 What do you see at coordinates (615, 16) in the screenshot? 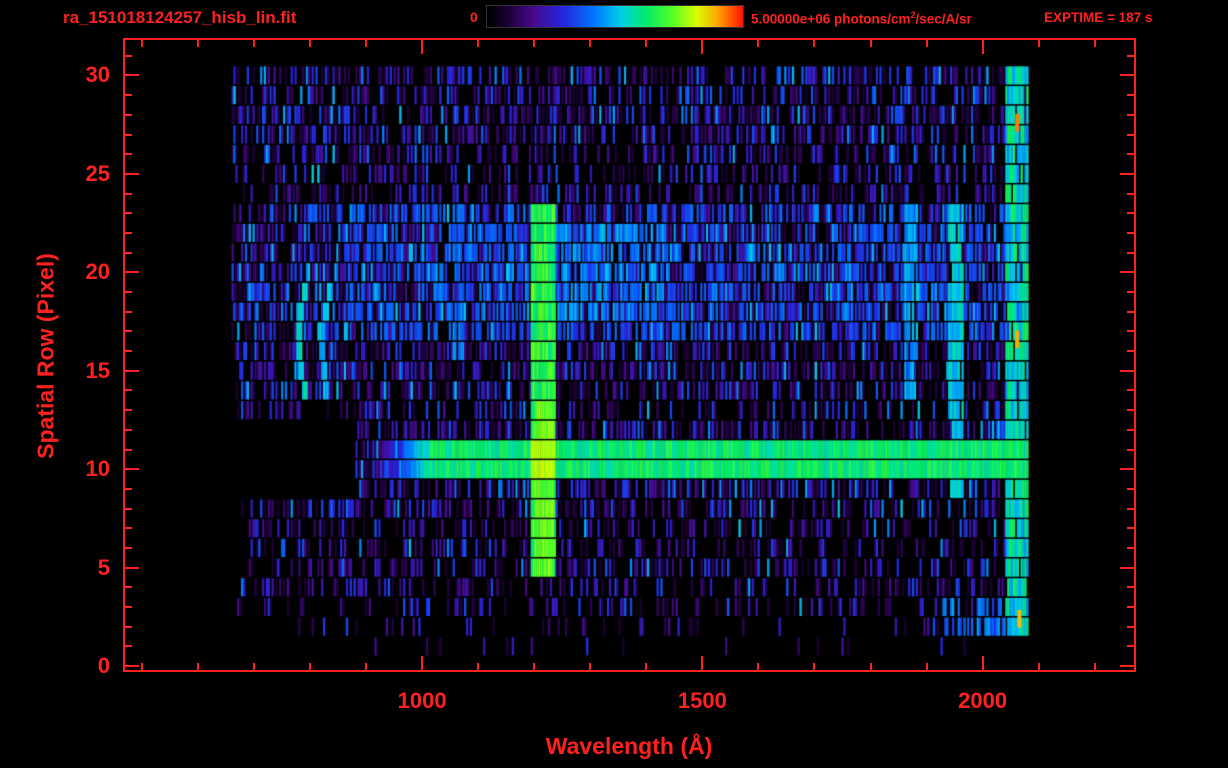
I see `colorbar-gradient` at bounding box center [615, 16].